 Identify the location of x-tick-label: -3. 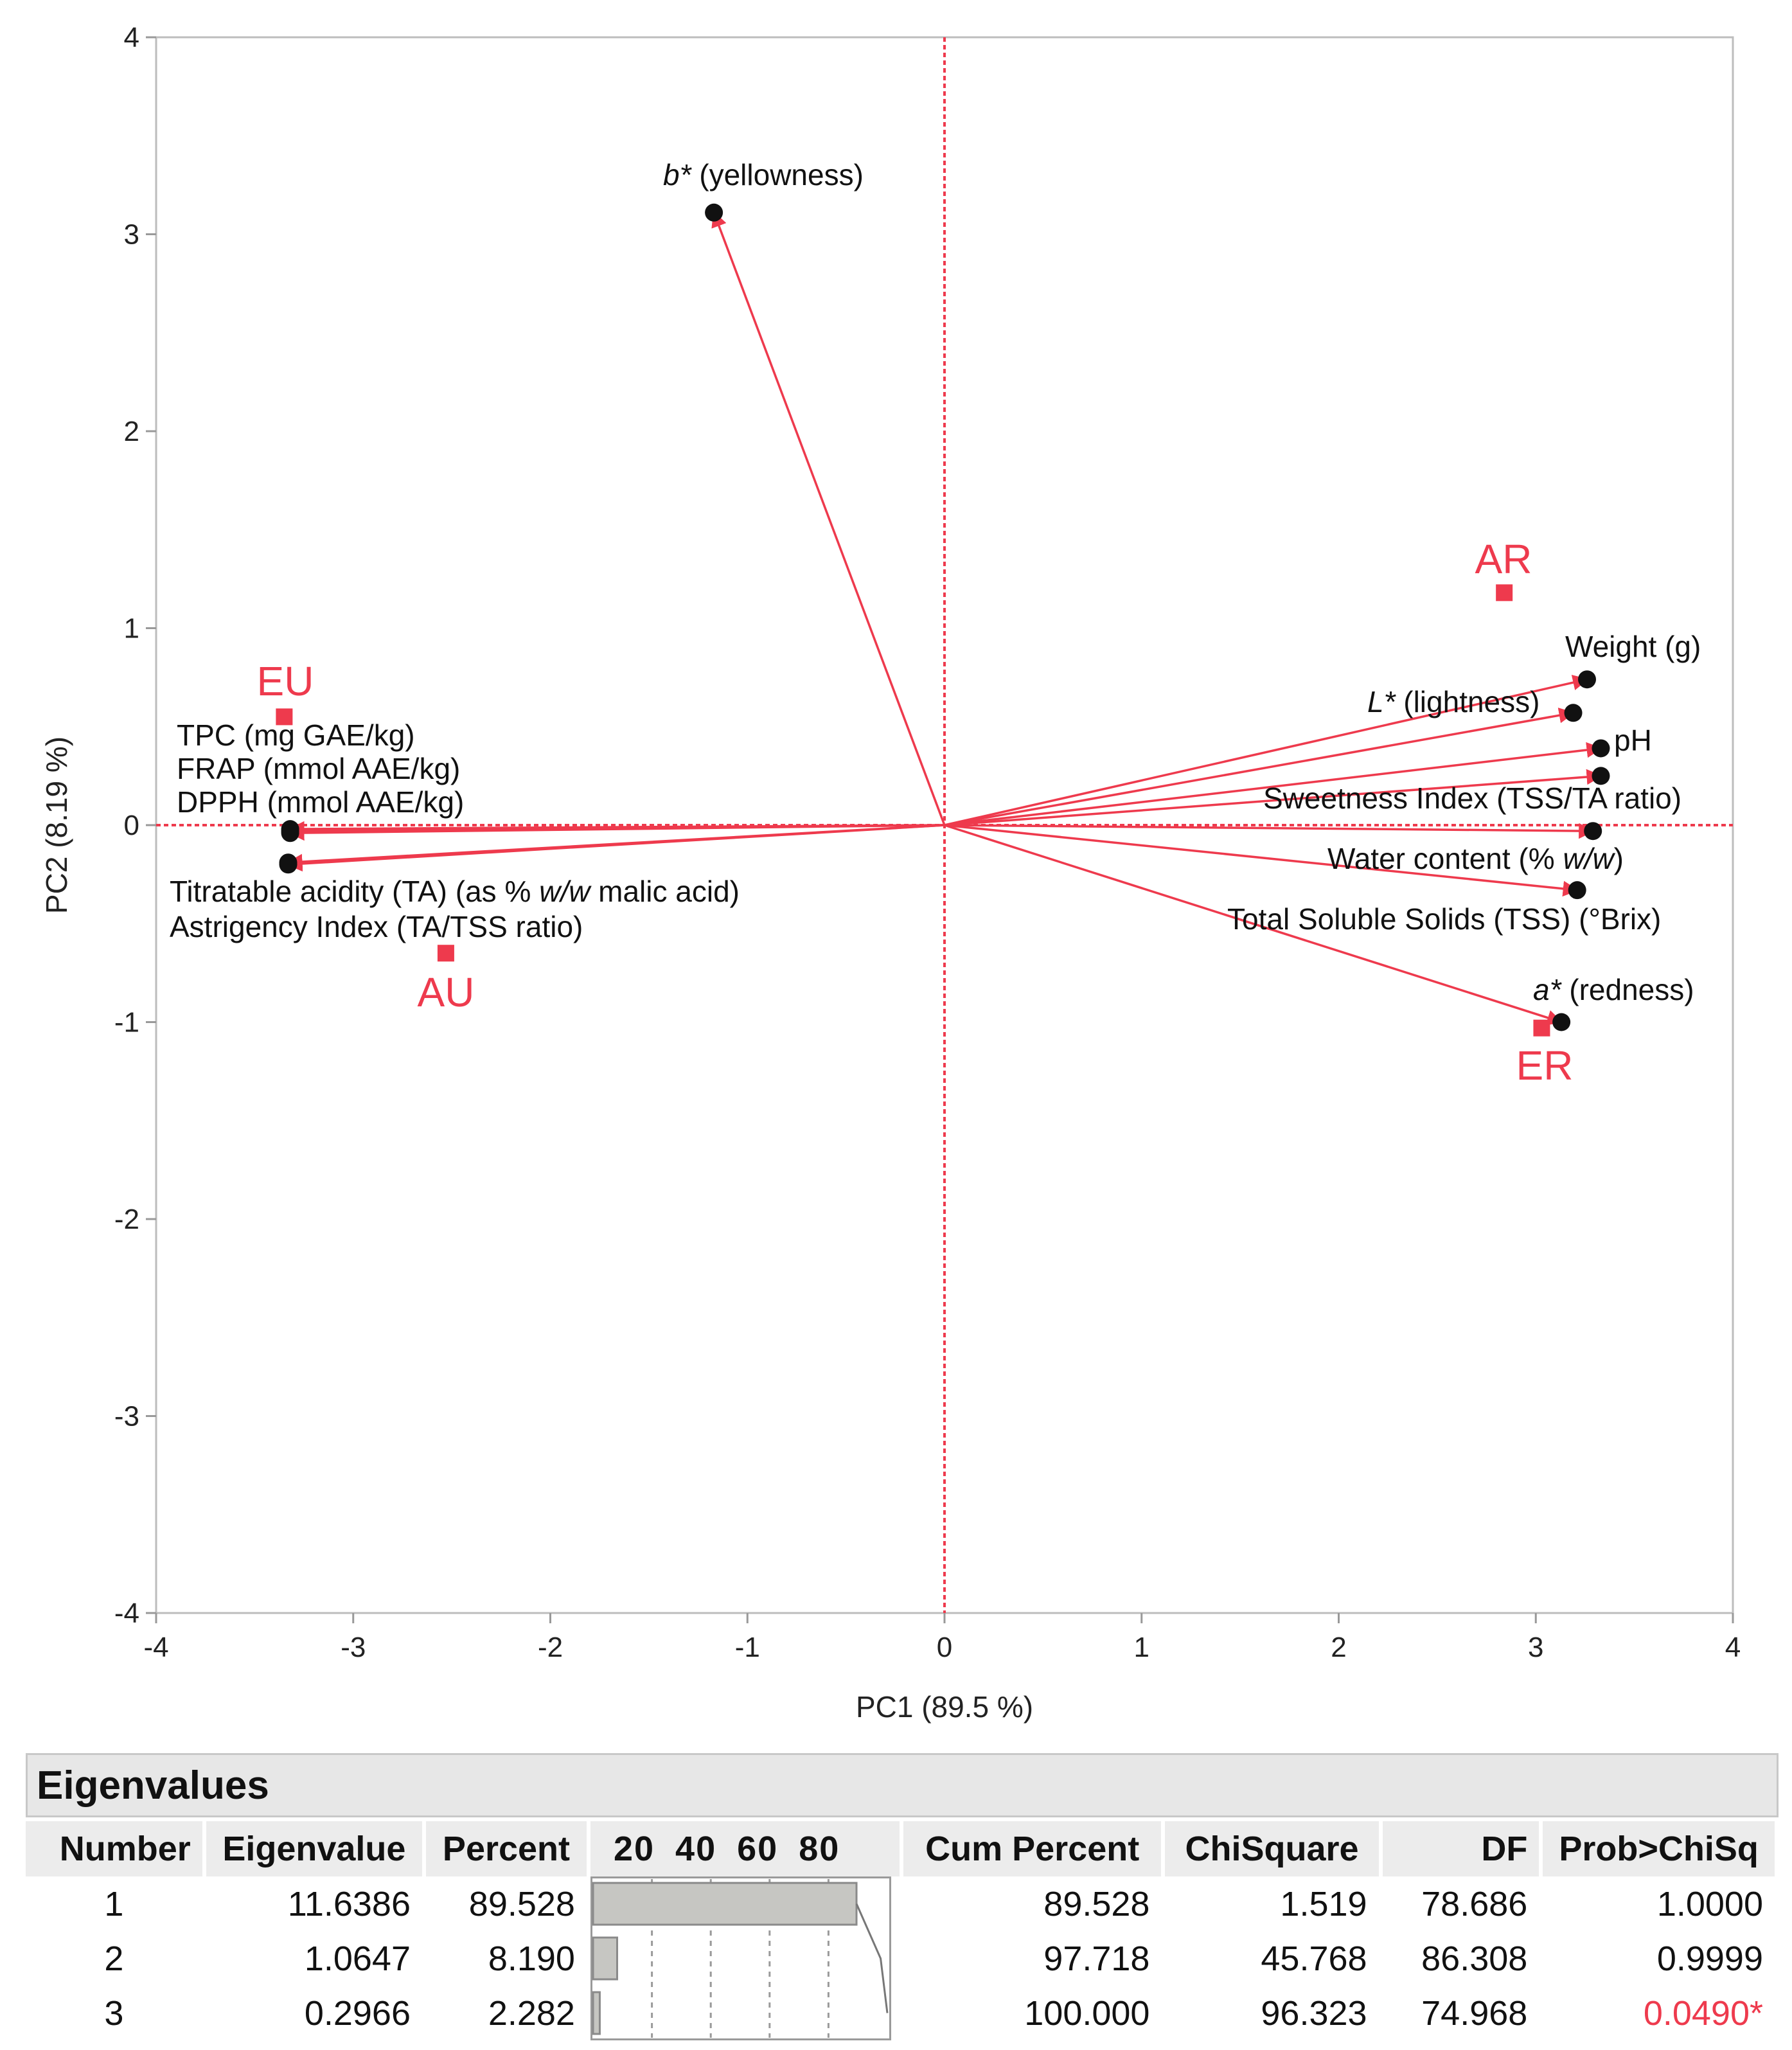
(353, 1648).